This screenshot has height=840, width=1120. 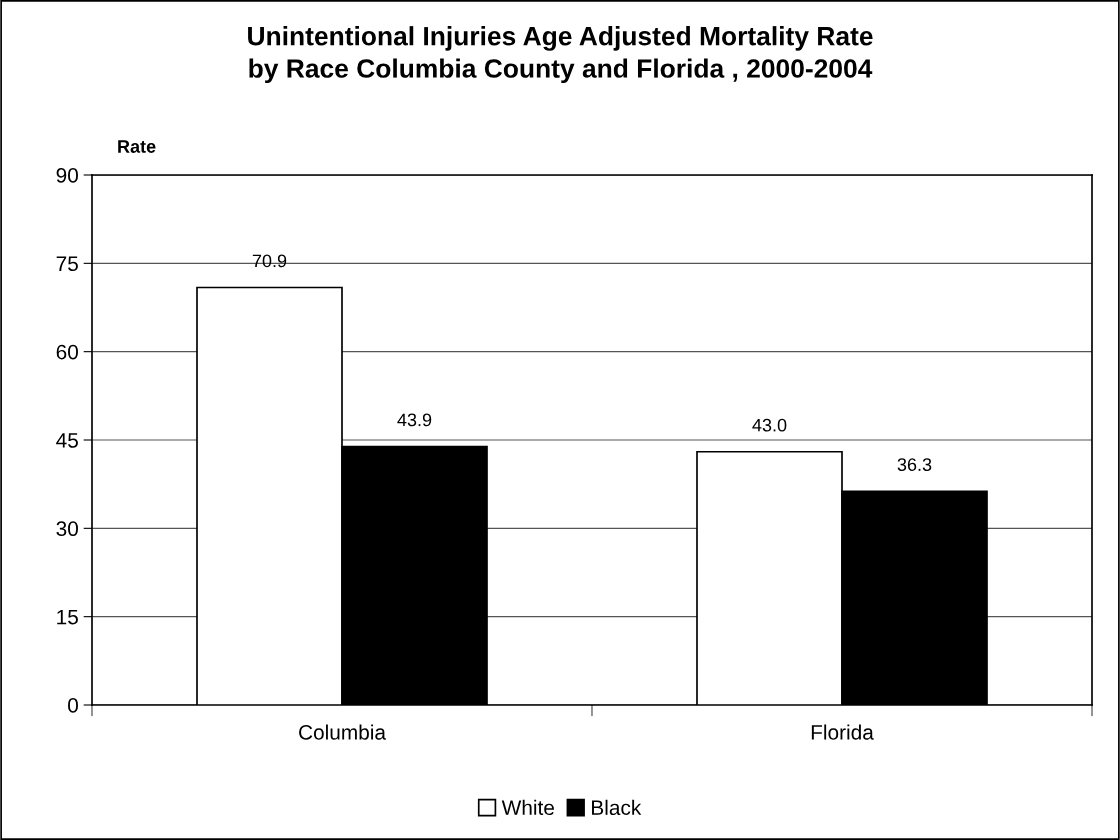 I want to click on y-tick-label: 0, so click(x=73, y=705).